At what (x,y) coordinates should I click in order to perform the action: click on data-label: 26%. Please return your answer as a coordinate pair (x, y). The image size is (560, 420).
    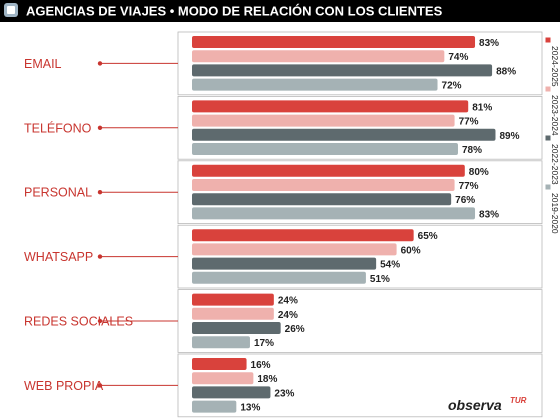
    Looking at the image, I should click on (295, 329).